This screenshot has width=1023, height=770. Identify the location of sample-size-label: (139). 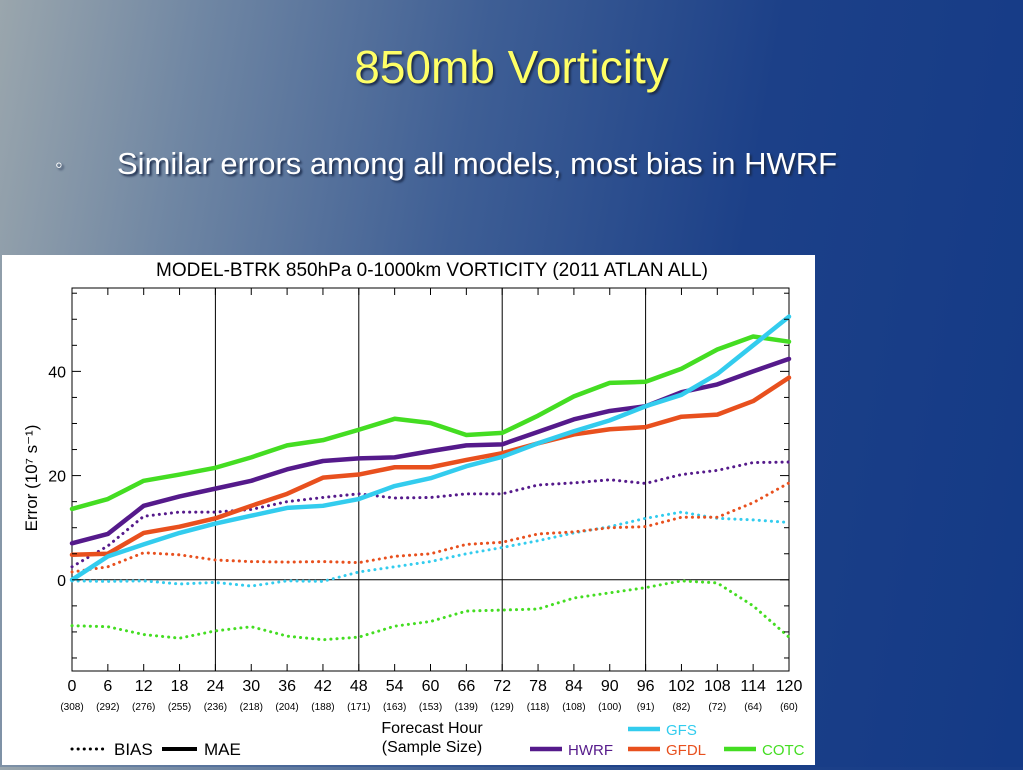
(466, 707).